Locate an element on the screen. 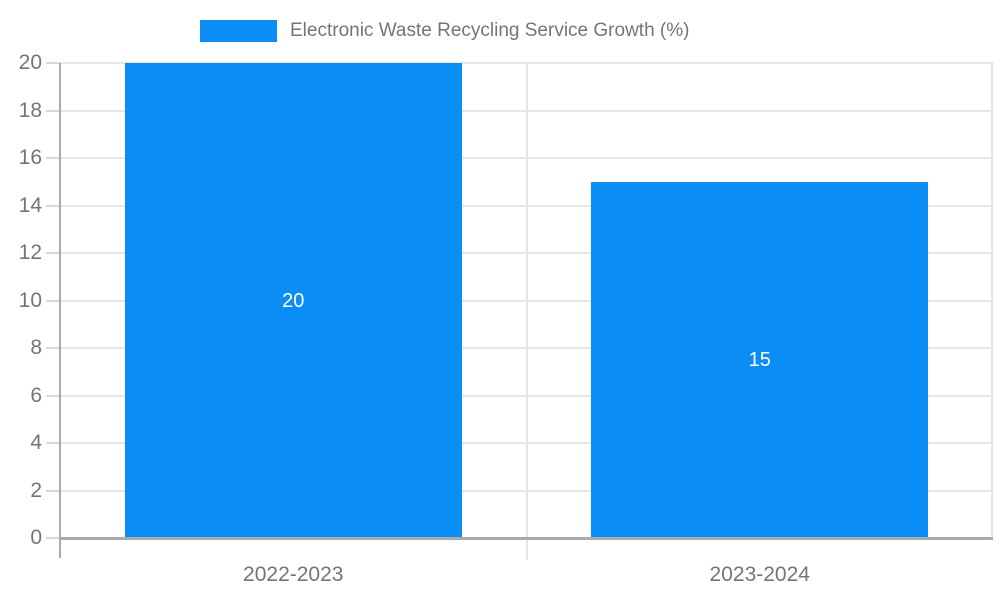 This screenshot has height=600, width=1000. x-axis-category-label: 2022-2023 is located at coordinates (293, 574).